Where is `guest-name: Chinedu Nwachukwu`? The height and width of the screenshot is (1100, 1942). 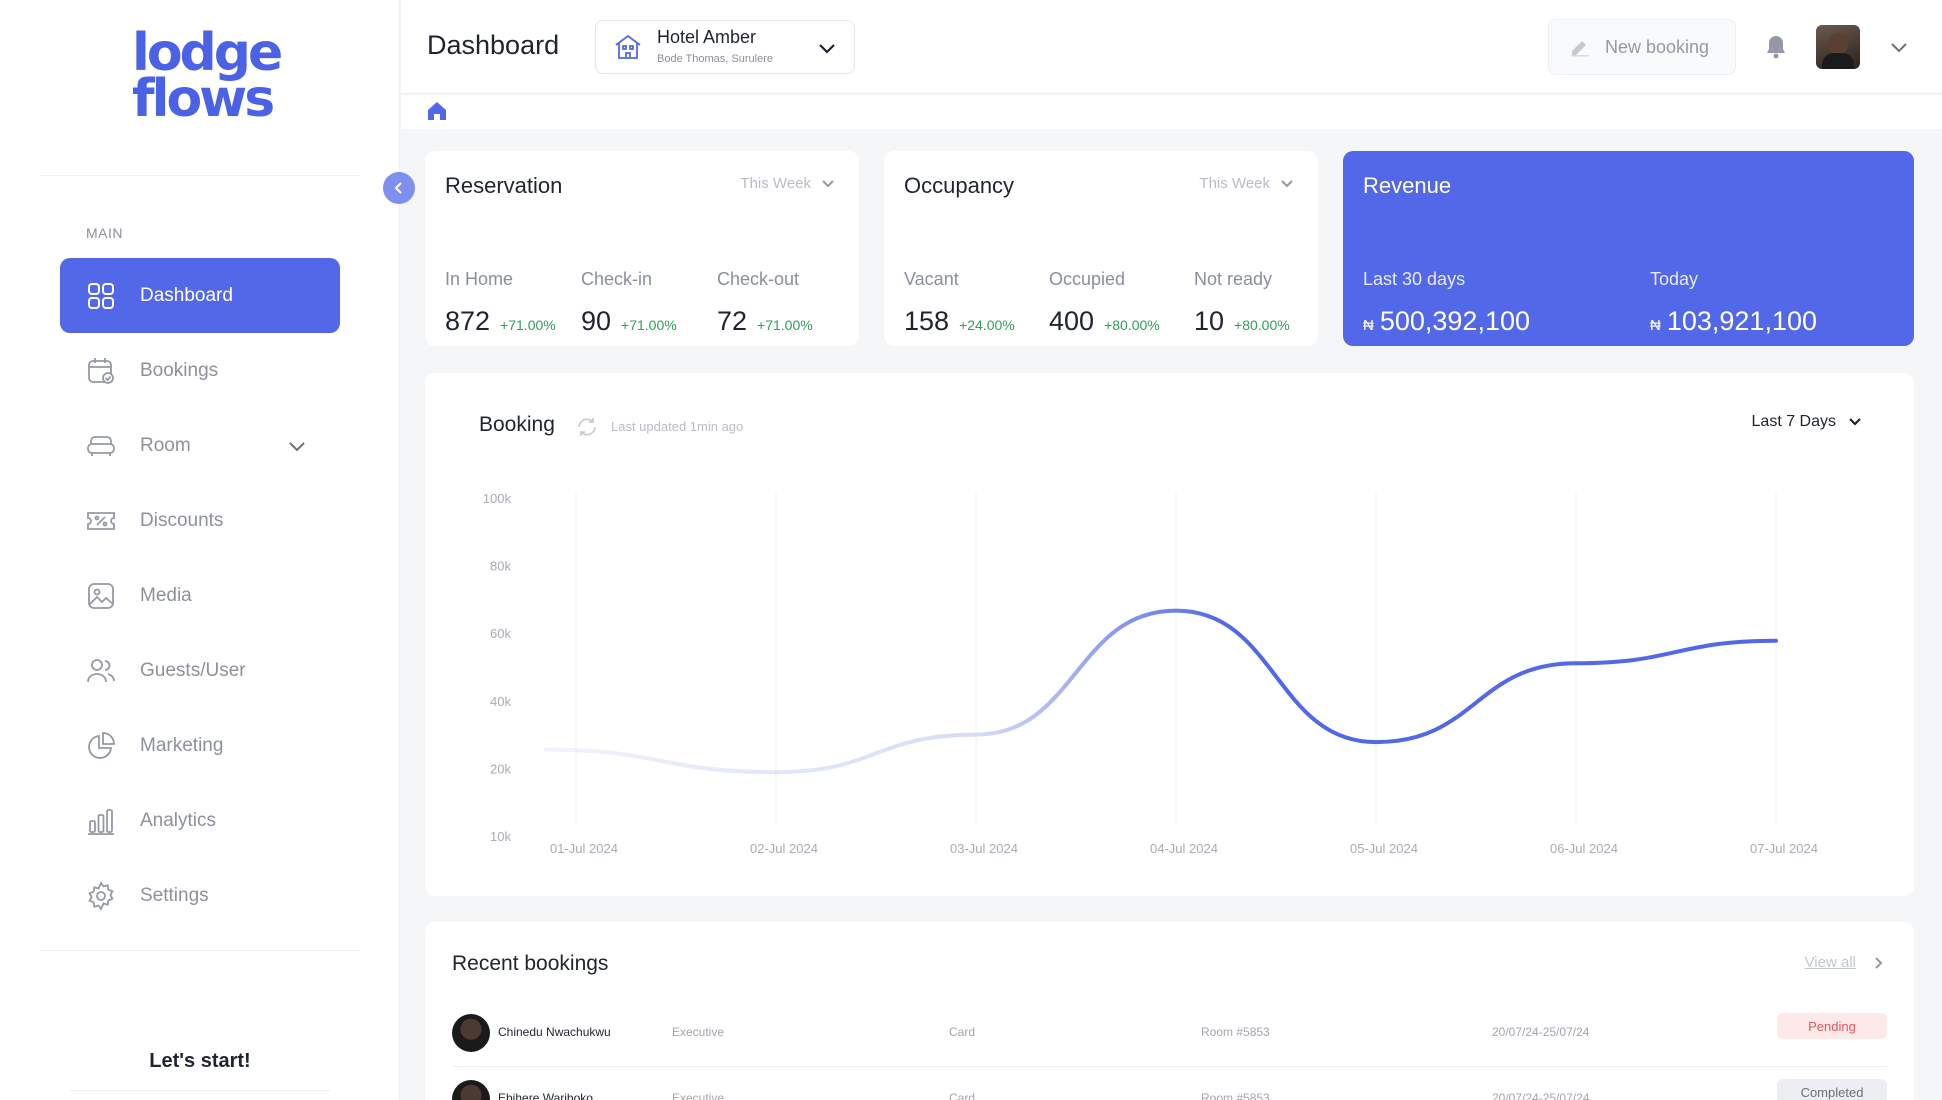
guest-name: Chinedu Nwachukwu is located at coordinates (554, 1032).